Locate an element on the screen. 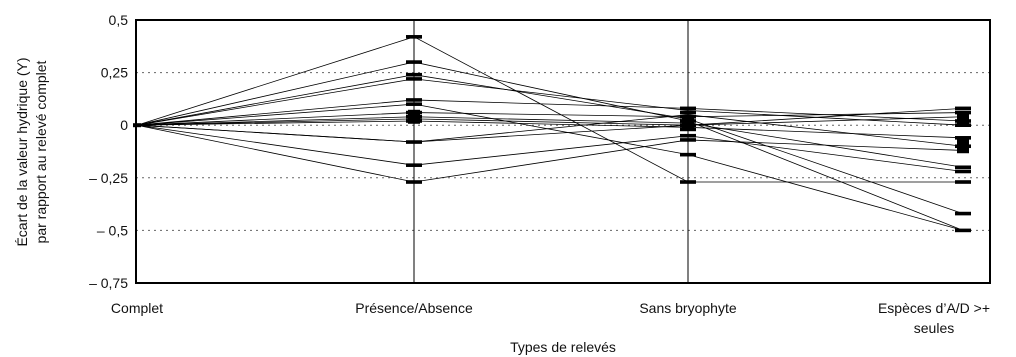 Image resolution: width=1016 pixels, height=357 pixels. y-tick-label: – 0,75 is located at coordinates (108, 283).